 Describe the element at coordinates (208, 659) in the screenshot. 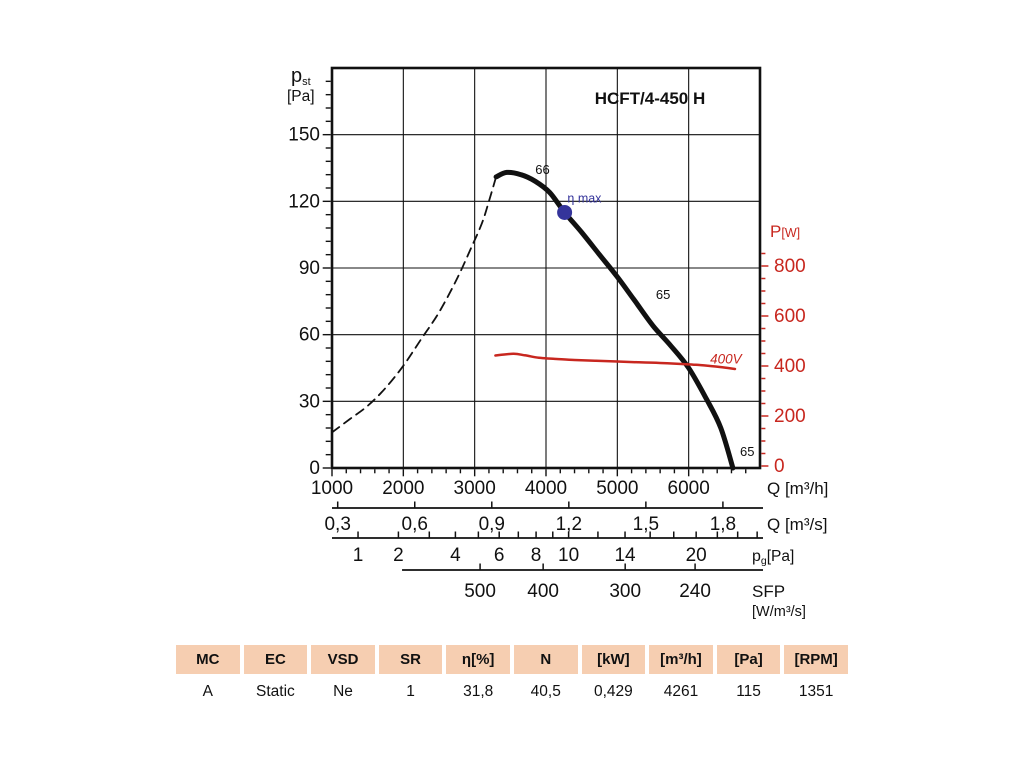

I see `spec-header: MC` at that location.